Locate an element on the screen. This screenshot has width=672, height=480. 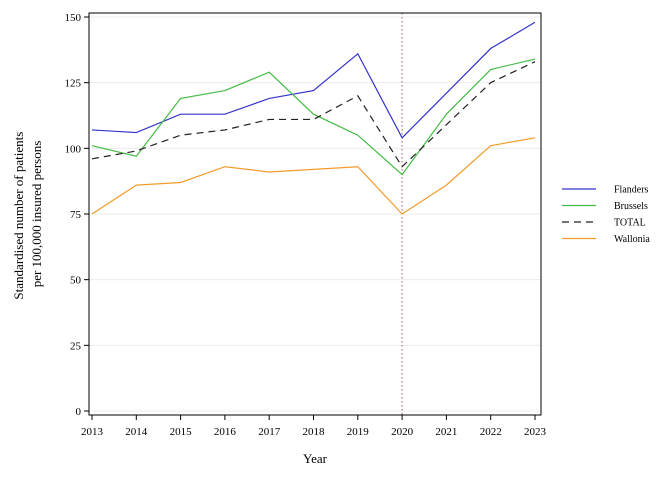
y-tick-label: 125 is located at coordinates (73, 84).